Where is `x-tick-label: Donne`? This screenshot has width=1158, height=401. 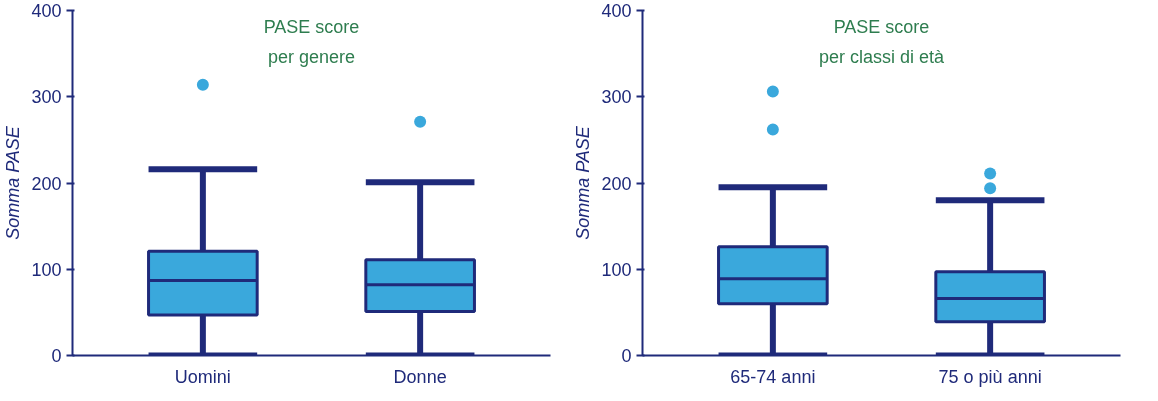
x-tick-label: Donne is located at coordinates (420, 376).